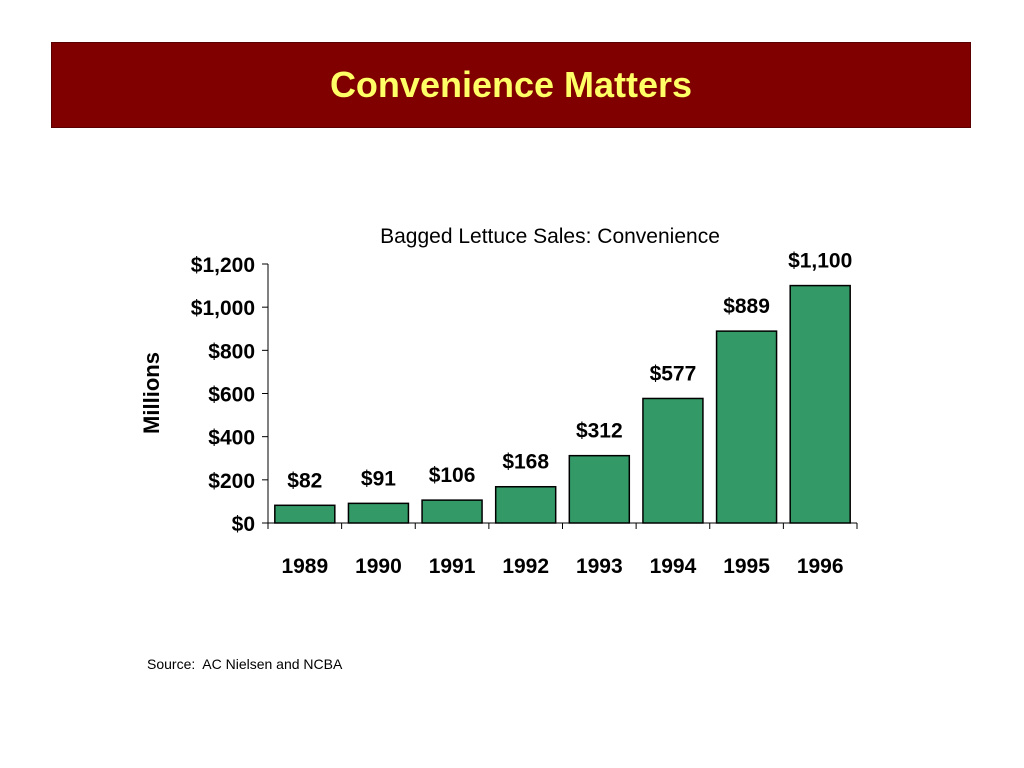 The image size is (1024, 768). I want to click on y-tick-label: $1,000, so click(223, 308).